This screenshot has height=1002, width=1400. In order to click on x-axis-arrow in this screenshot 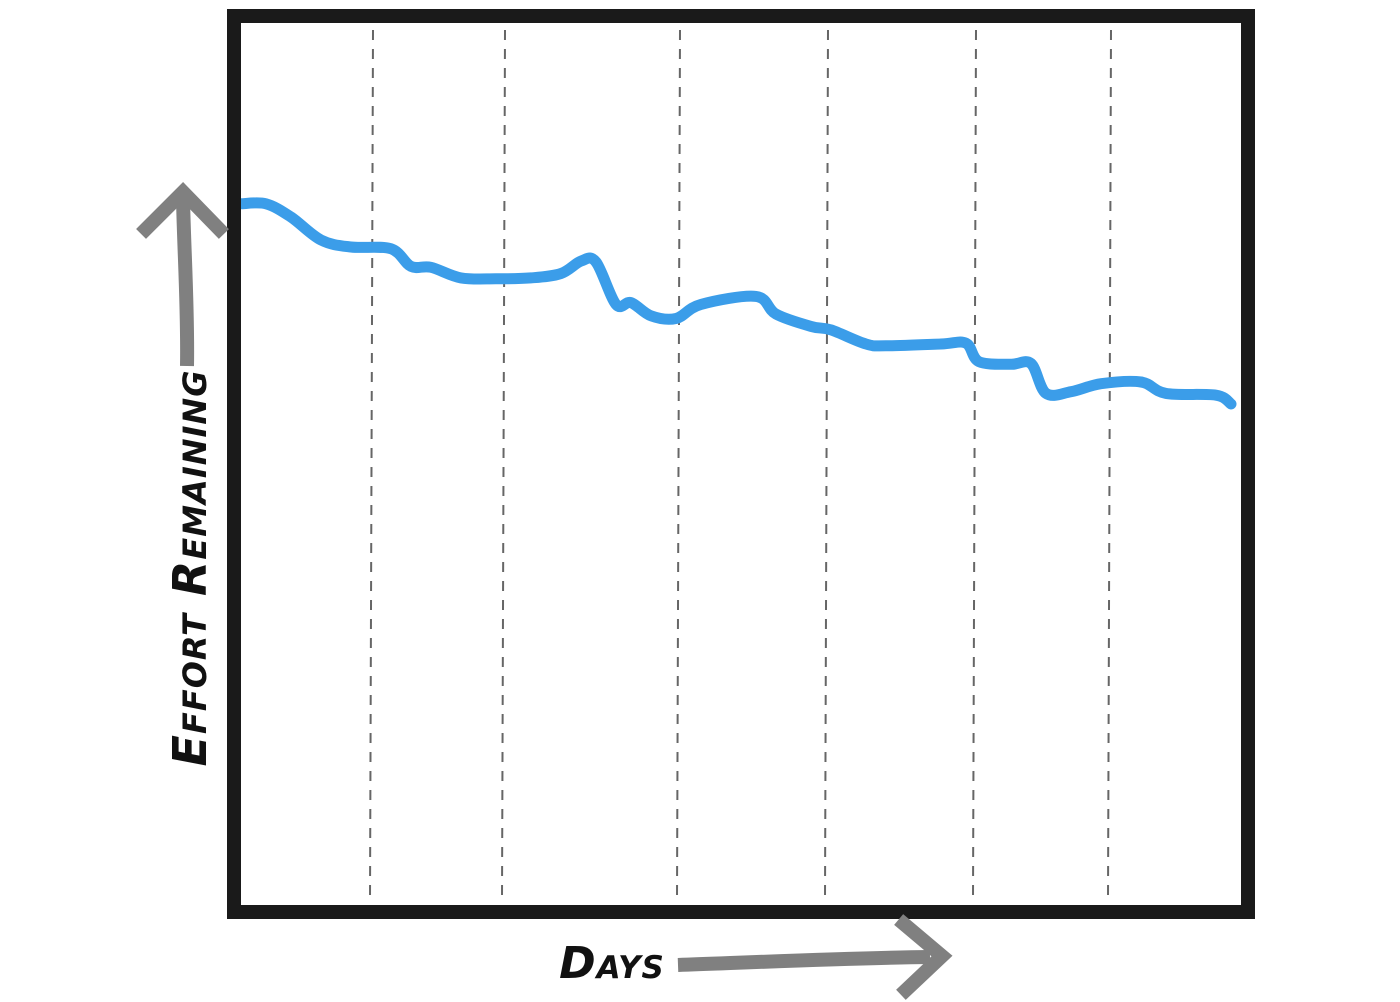, I will do `click(815, 957)`.